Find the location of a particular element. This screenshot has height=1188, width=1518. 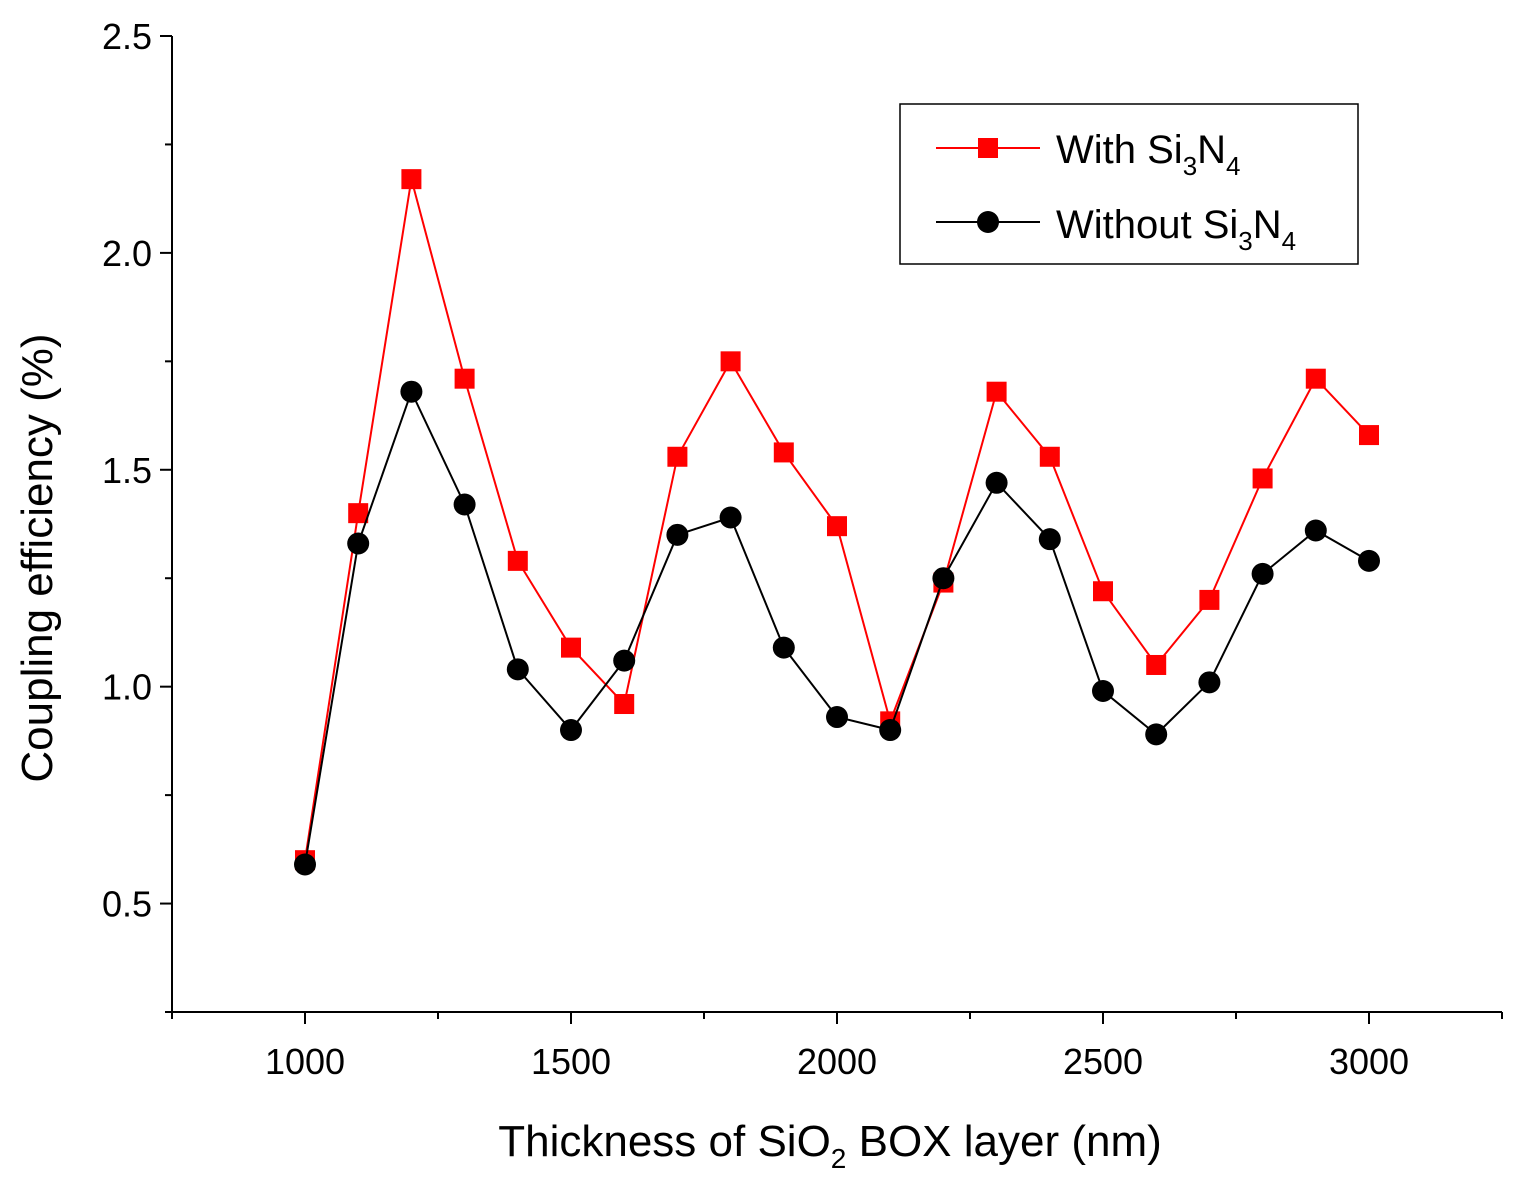

y-tick-label: 2.0 is located at coordinates (127, 253).